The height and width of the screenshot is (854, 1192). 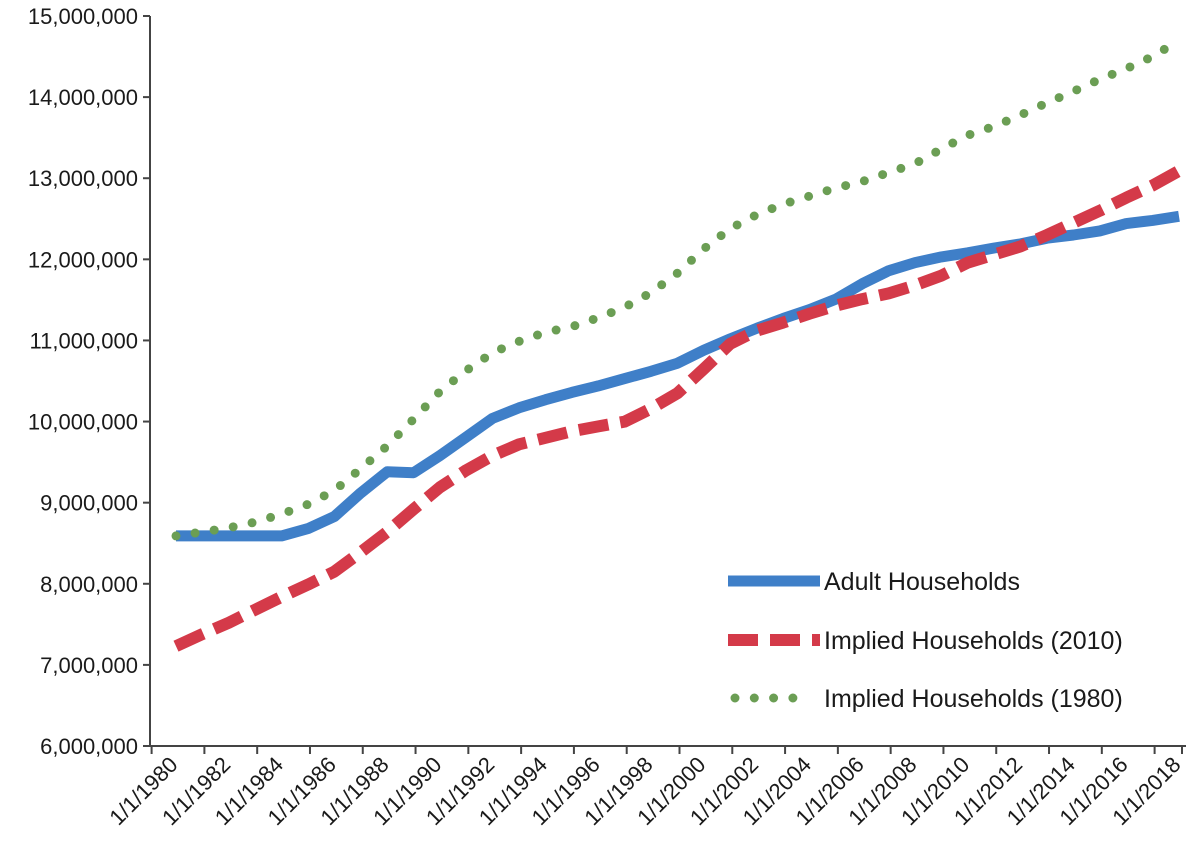 I want to click on y-tick-label: 7,000,000, so click(x=89, y=665).